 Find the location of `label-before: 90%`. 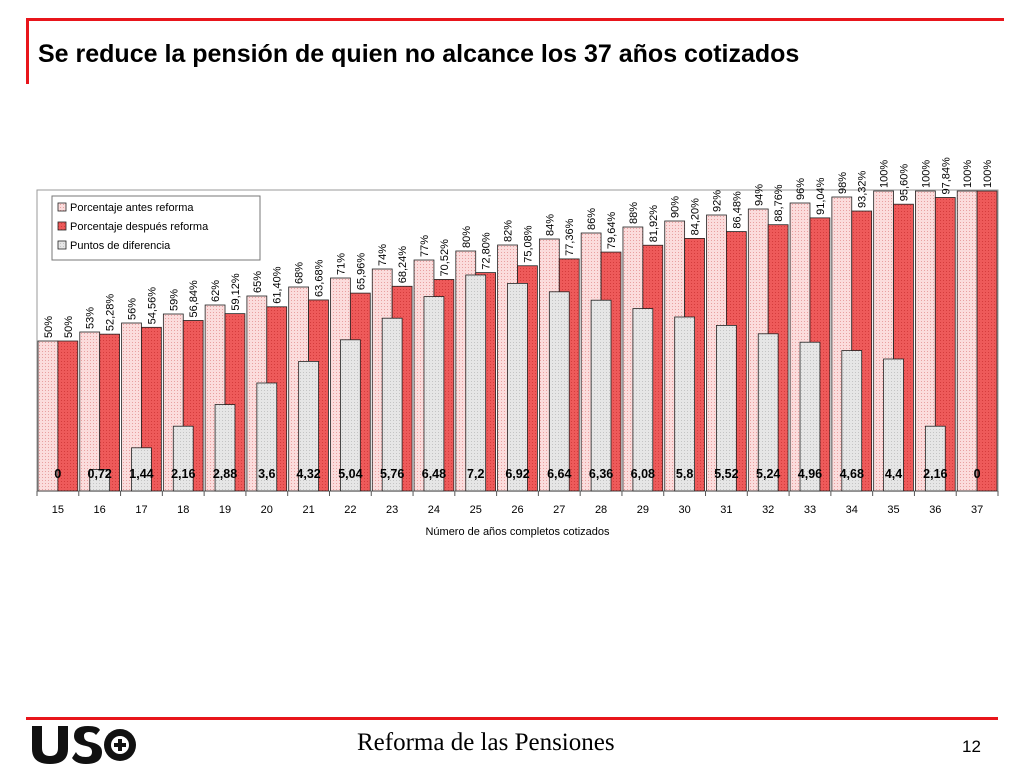

label-before: 90% is located at coordinates (676, 207).